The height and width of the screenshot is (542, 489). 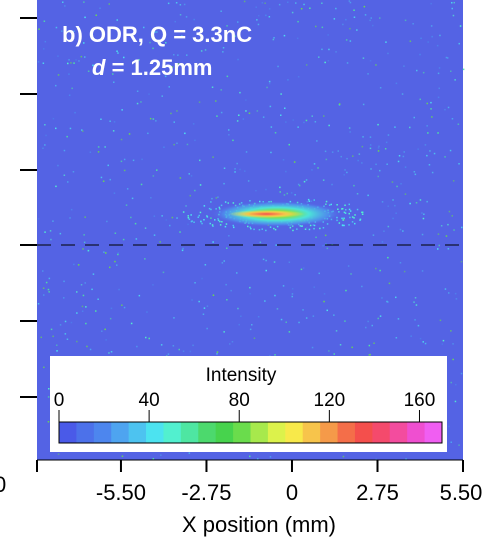 What do you see at coordinates (206, 492) in the screenshot?
I see `x-tick-label: -2.75` at bounding box center [206, 492].